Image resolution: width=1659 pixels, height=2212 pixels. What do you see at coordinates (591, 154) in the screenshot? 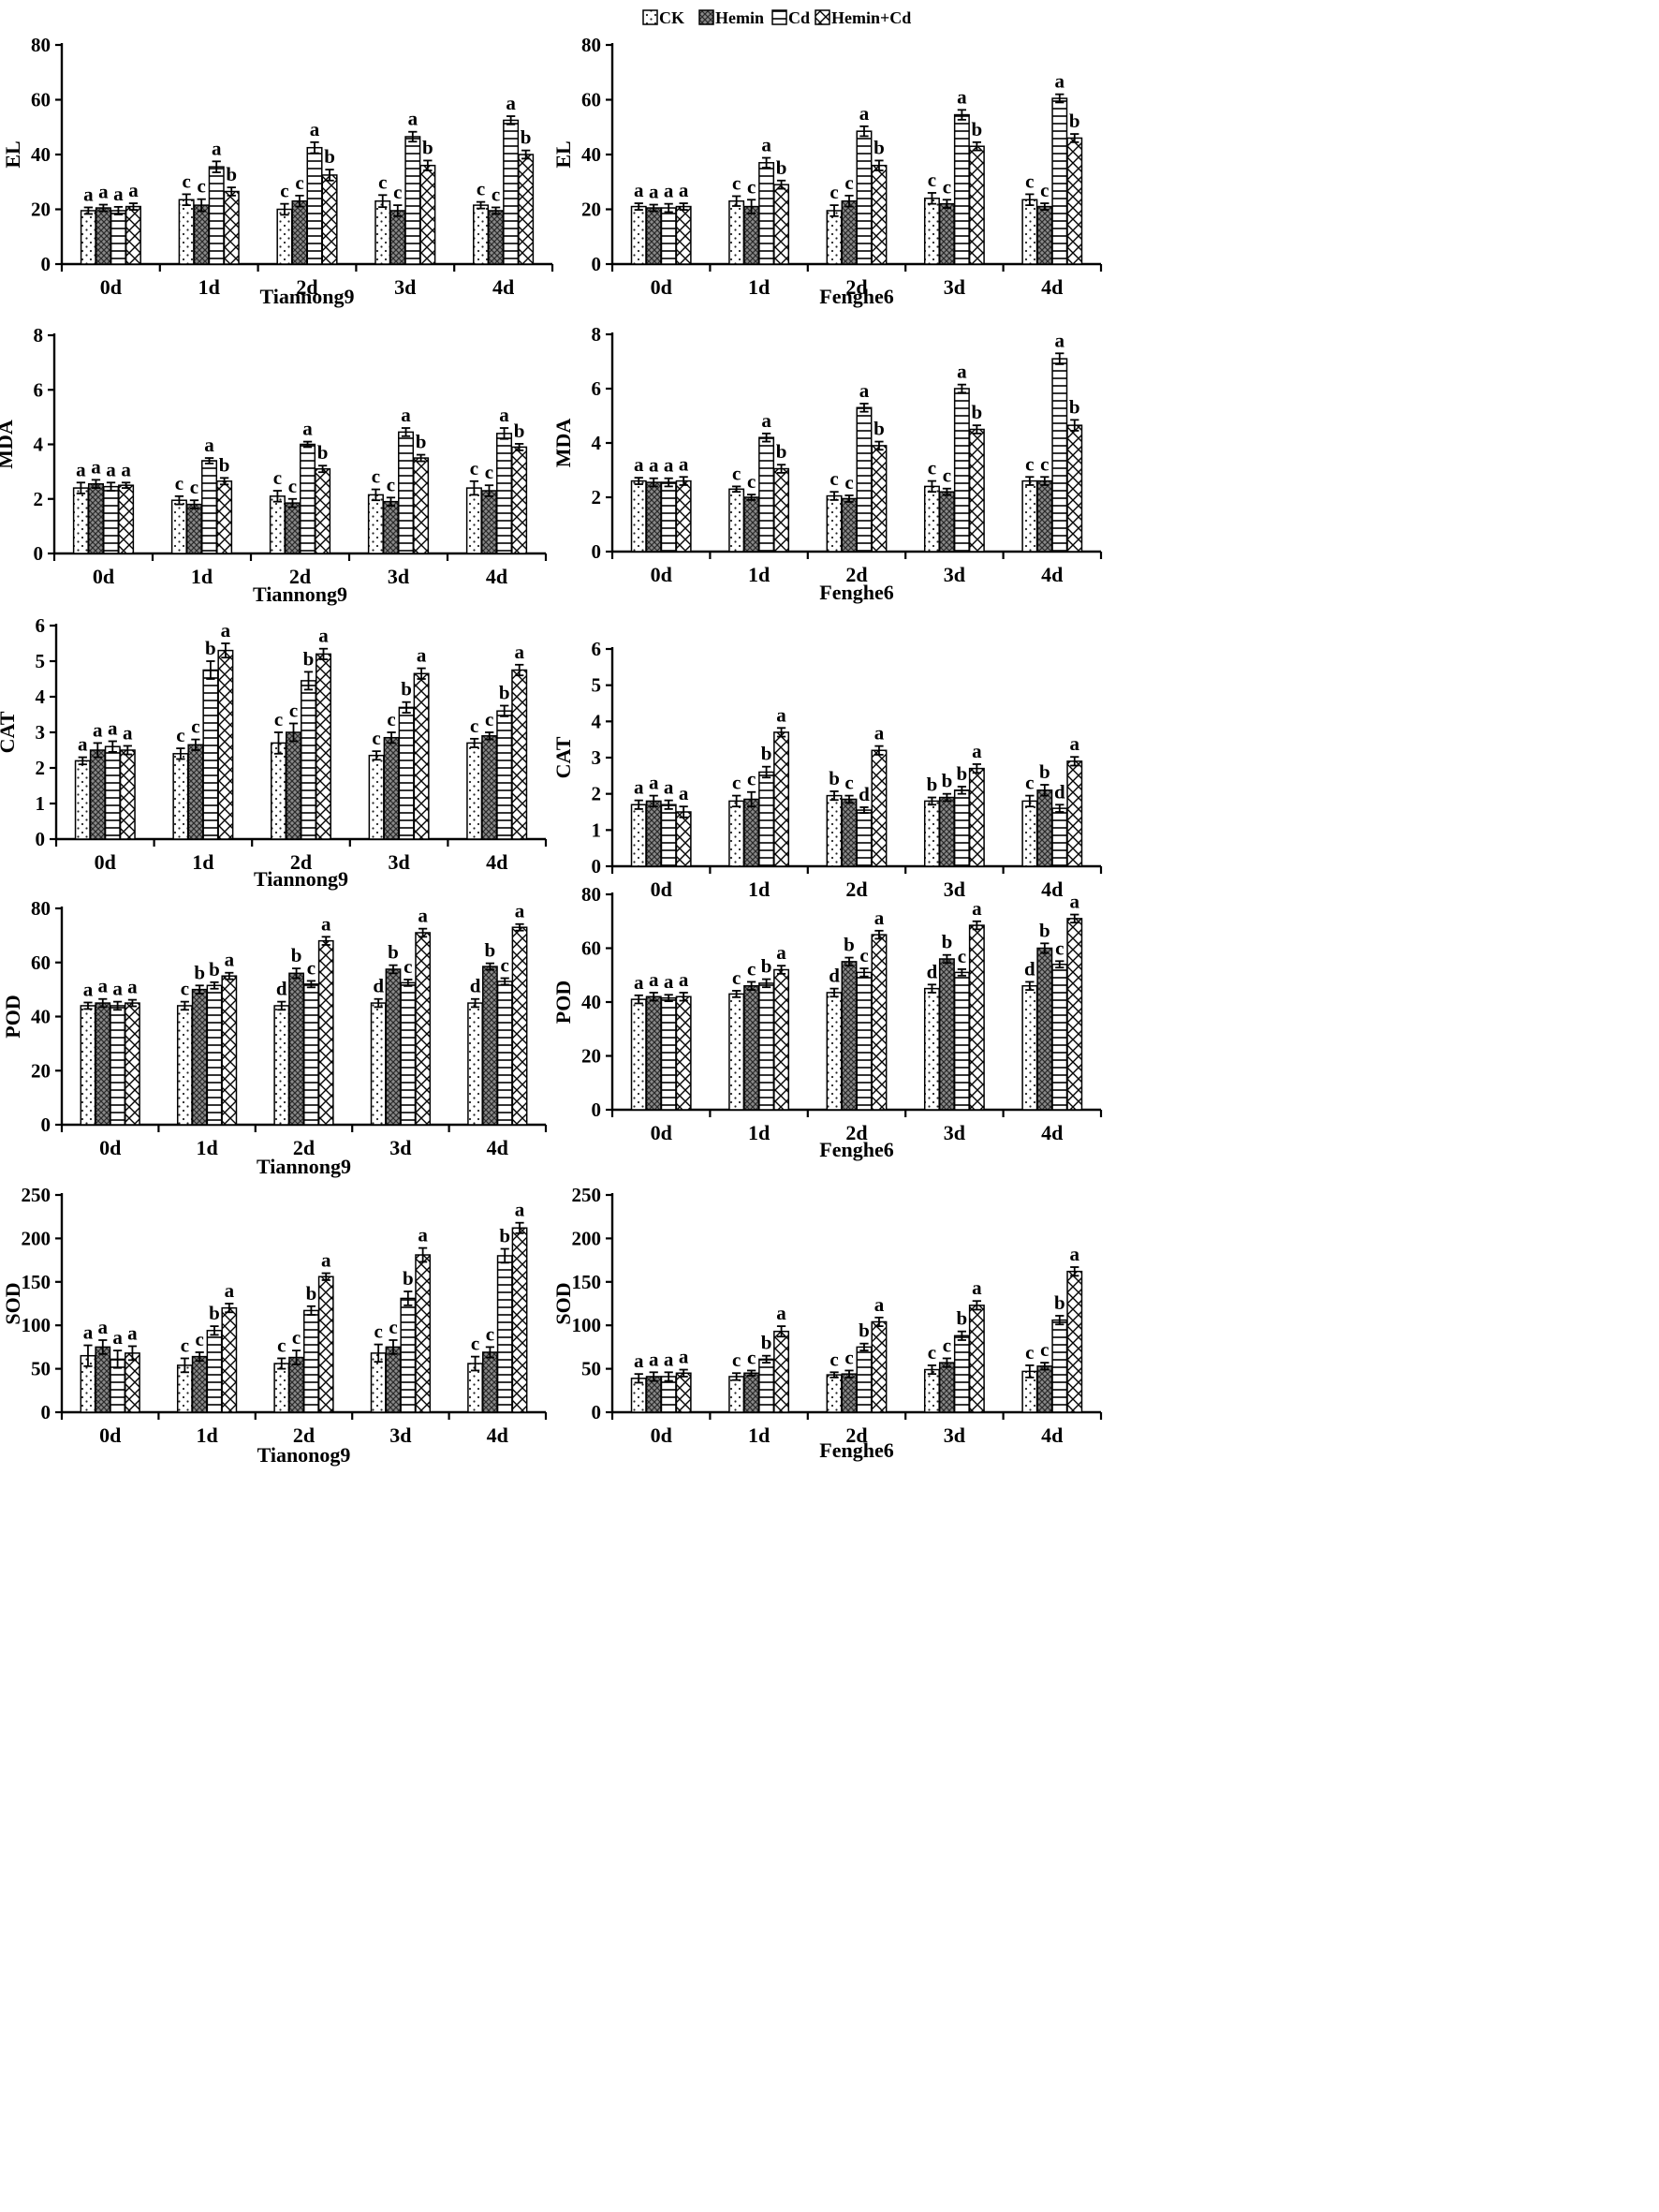
I see `y-tick-label: 40` at bounding box center [591, 154].